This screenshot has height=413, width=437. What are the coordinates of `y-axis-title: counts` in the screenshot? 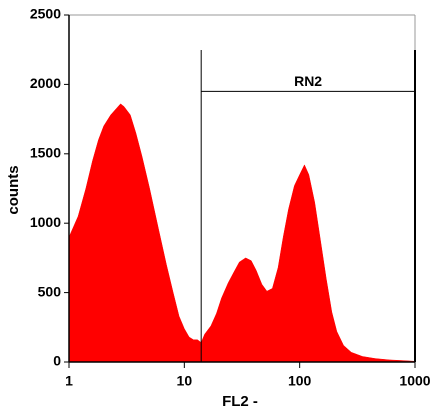 It's located at (13, 189).